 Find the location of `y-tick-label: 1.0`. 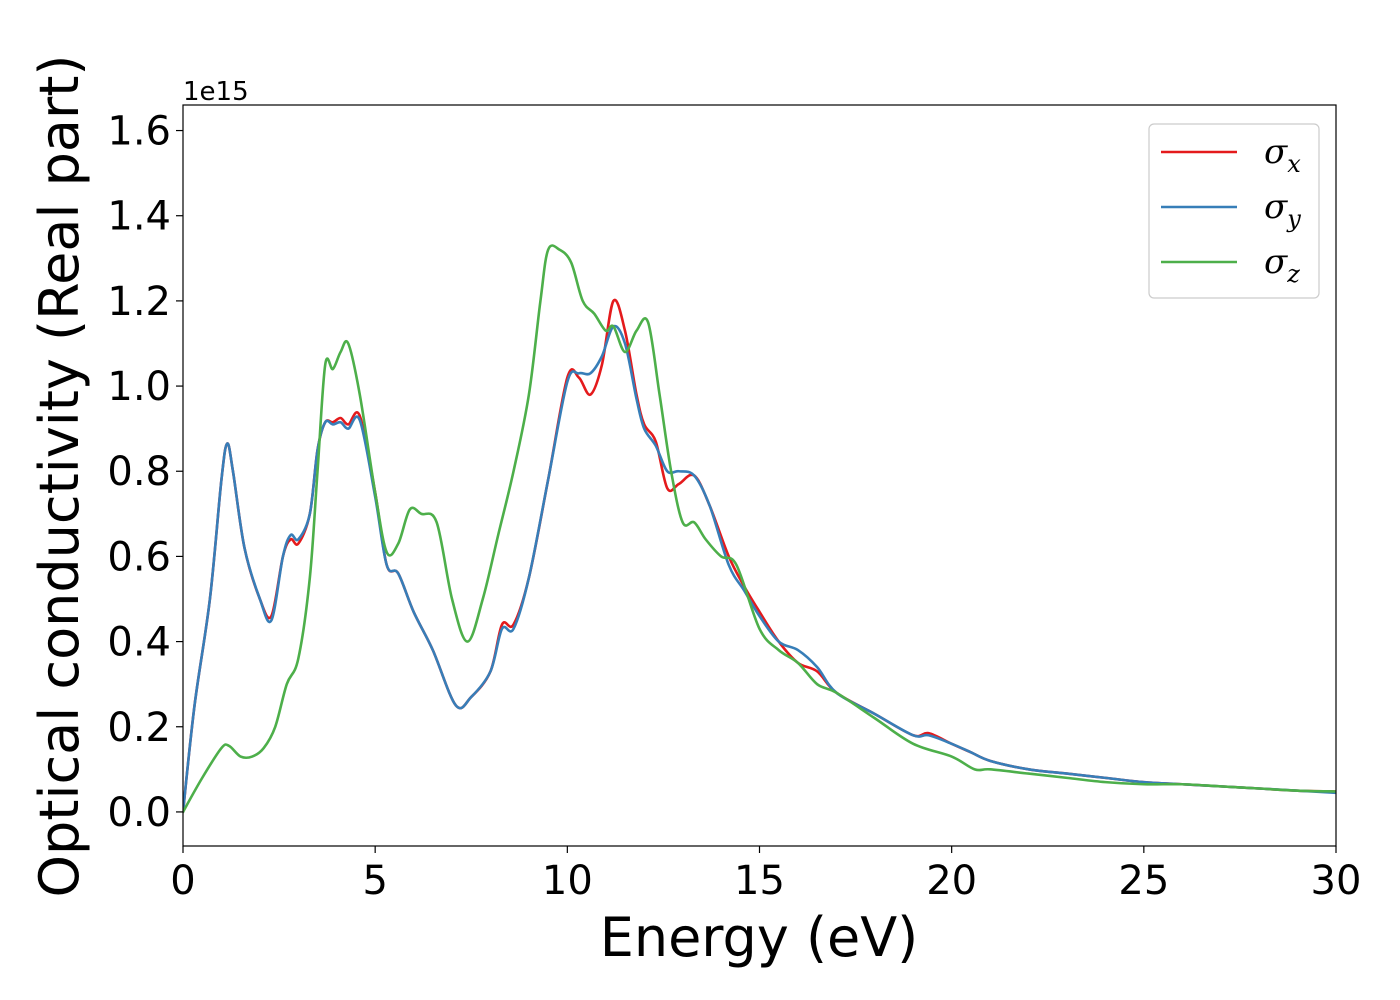

y-tick-label: 1.0 is located at coordinates (139, 387).